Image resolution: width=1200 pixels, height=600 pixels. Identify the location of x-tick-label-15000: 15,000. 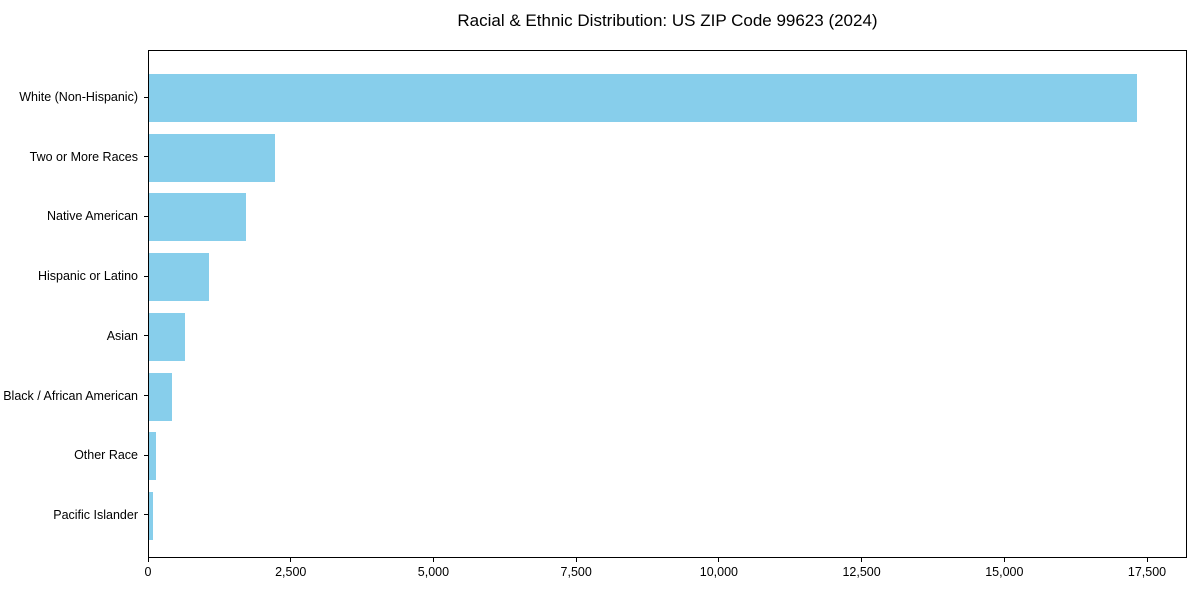
(1004, 572).